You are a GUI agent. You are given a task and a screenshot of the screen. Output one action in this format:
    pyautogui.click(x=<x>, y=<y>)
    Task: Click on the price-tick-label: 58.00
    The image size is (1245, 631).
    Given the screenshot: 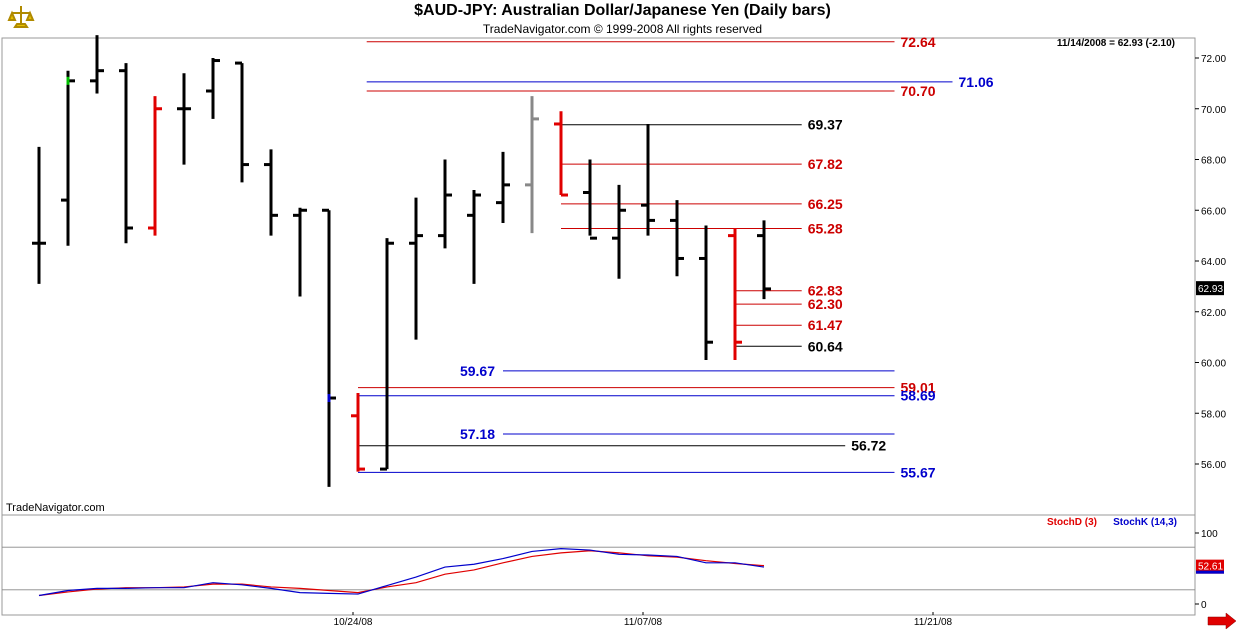 What is the action you would take?
    pyautogui.click(x=1213, y=414)
    